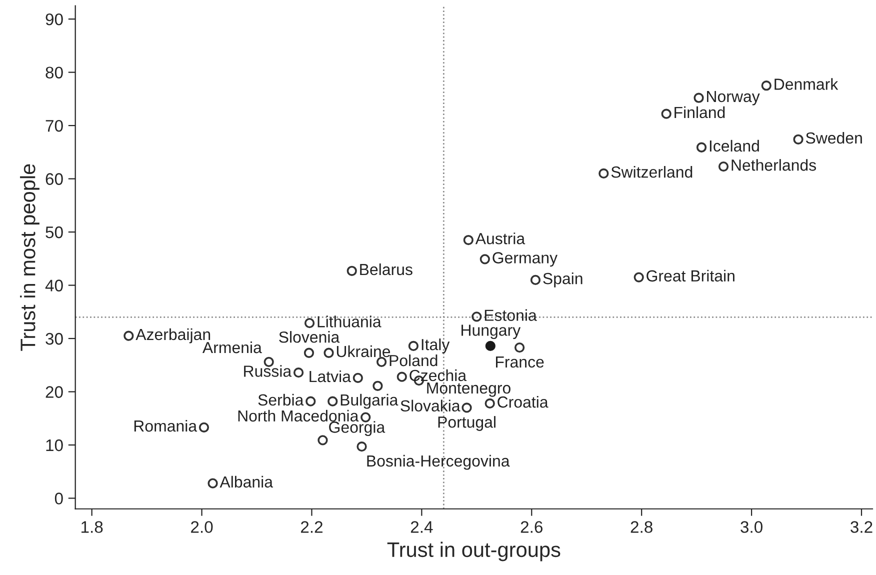 The height and width of the screenshot is (575, 876). Describe the element at coordinates (202, 527) in the screenshot. I see `x-tick-label: 2.0` at that location.